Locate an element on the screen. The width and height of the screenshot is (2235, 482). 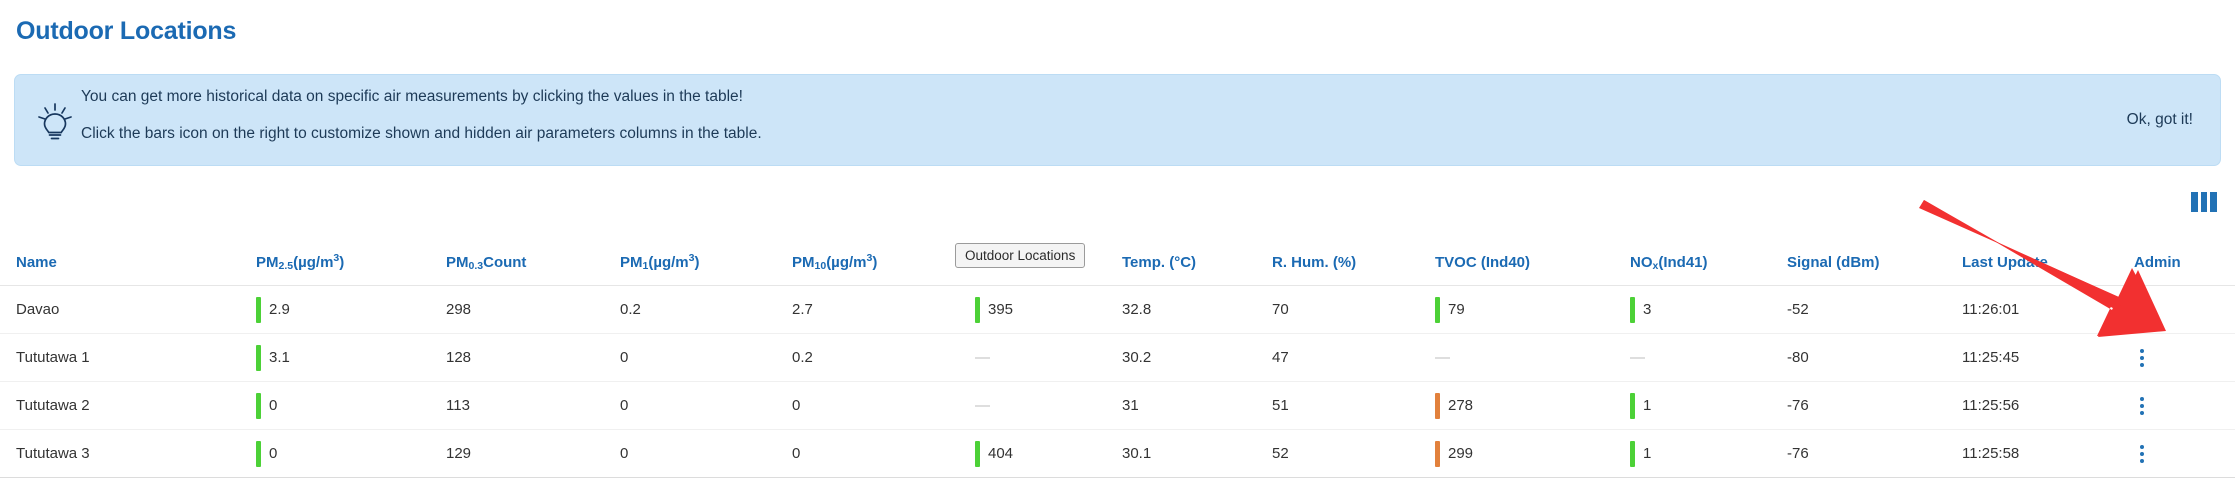
cell-value: 51 is located at coordinates (1280, 405).